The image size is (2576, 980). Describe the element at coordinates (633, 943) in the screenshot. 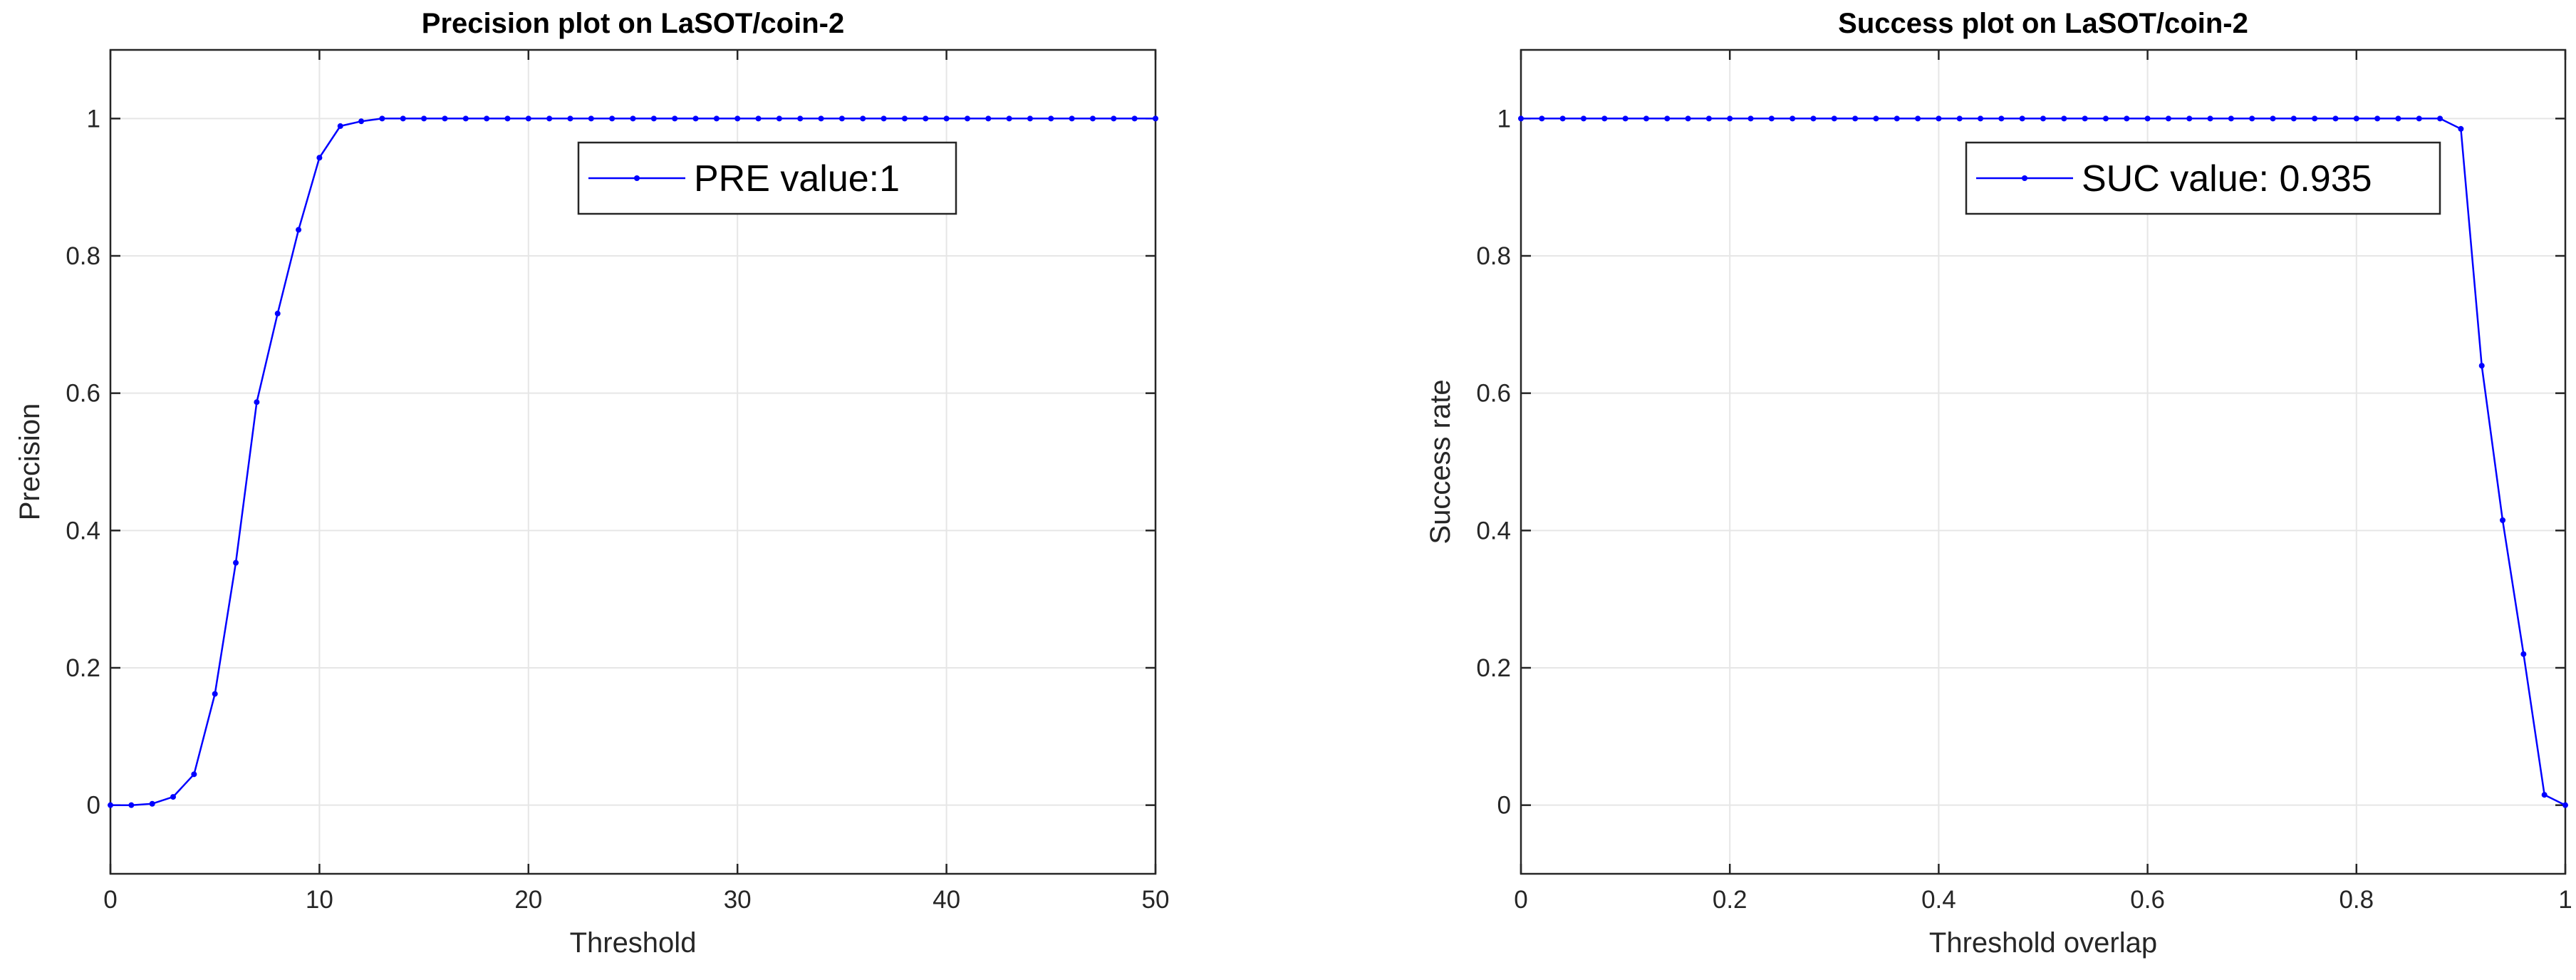

I see `x-axis-label: Threshold` at that location.